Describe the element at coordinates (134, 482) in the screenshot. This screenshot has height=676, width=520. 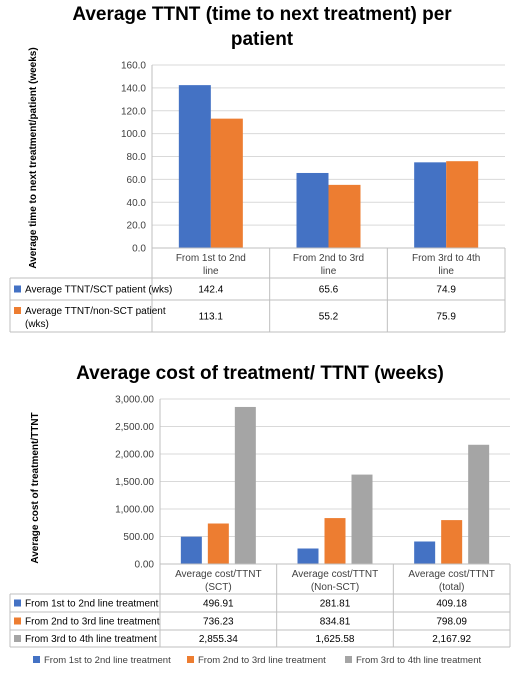
I see `chart2-y-tick-label: 1,500.00` at that location.